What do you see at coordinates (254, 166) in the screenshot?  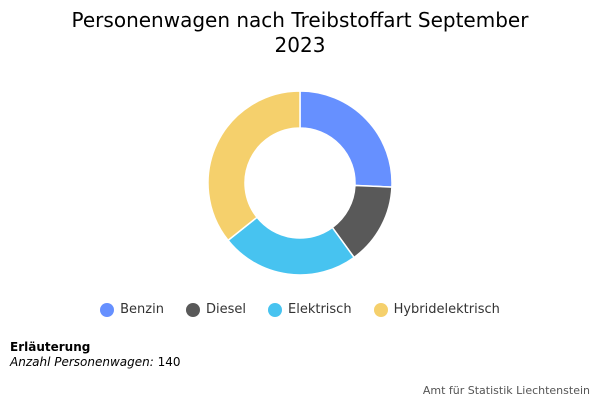 I see `donut-slice-hybridelektrisch` at bounding box center [254, 166].